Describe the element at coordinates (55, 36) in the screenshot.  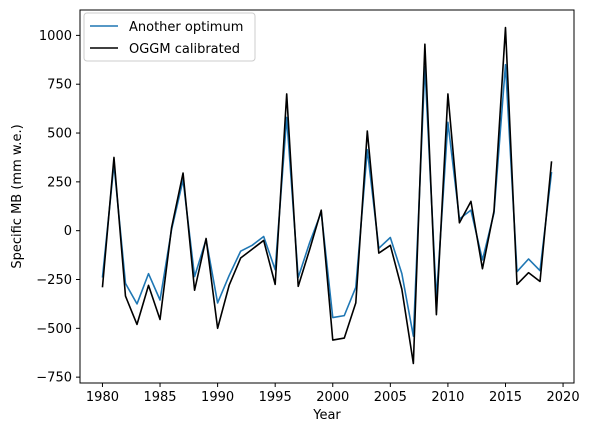
I see `y-tick-label: 1000` at that location.